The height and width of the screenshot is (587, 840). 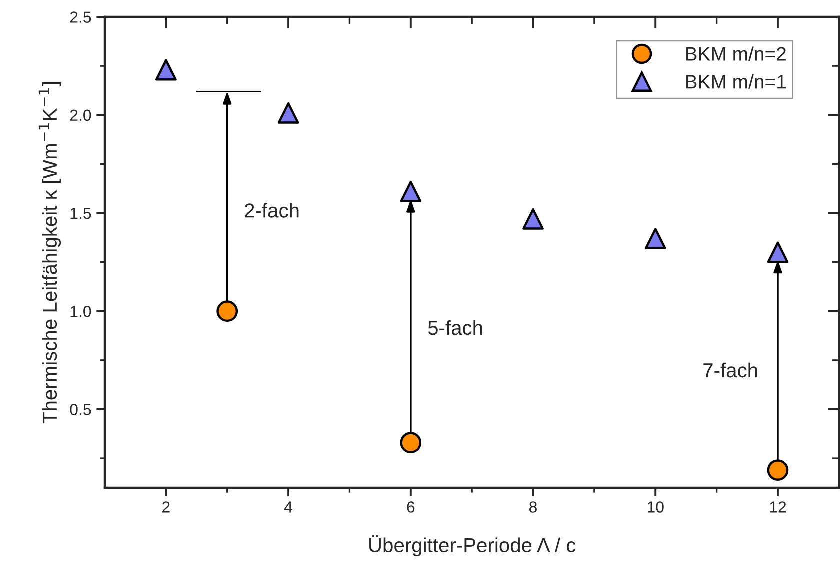 What do you see at coordinates (81, 214) in the screenshot?
I see `y-tick-label: 1.5` at bounding box center [81, 214].